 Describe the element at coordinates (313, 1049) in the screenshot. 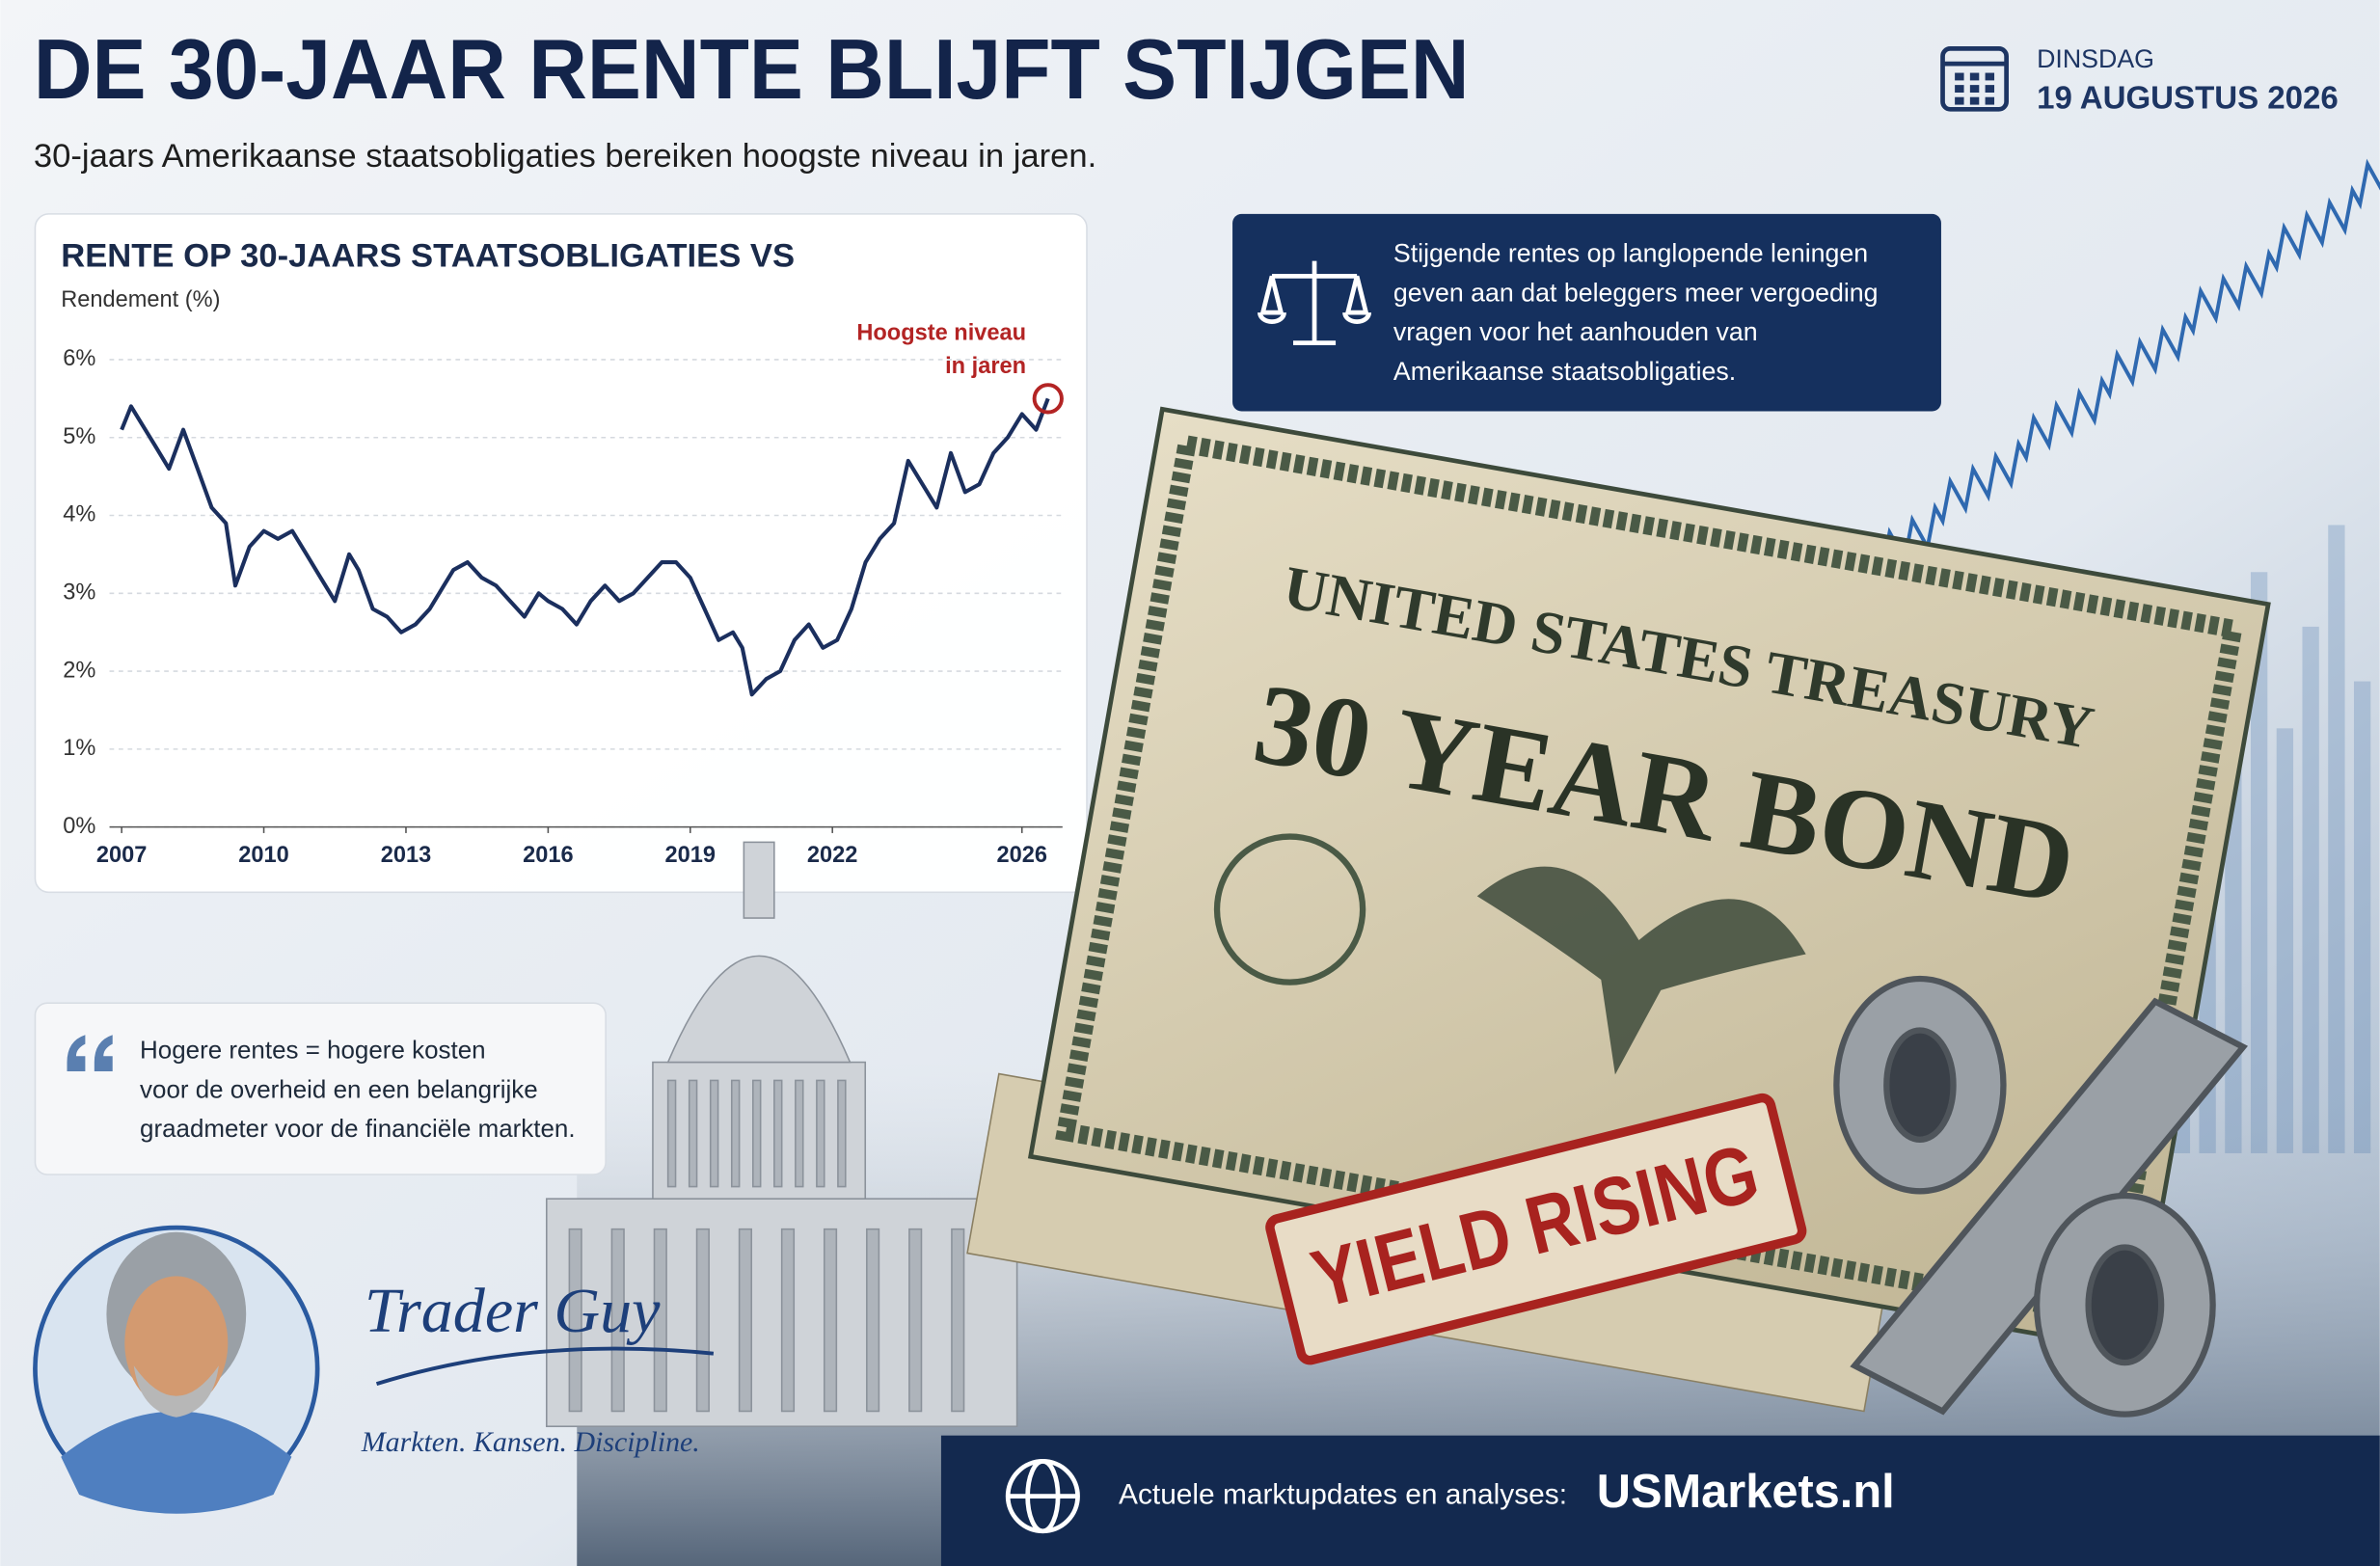

I see `quote-text: Hogere rentes = hogere kosten` at that location.